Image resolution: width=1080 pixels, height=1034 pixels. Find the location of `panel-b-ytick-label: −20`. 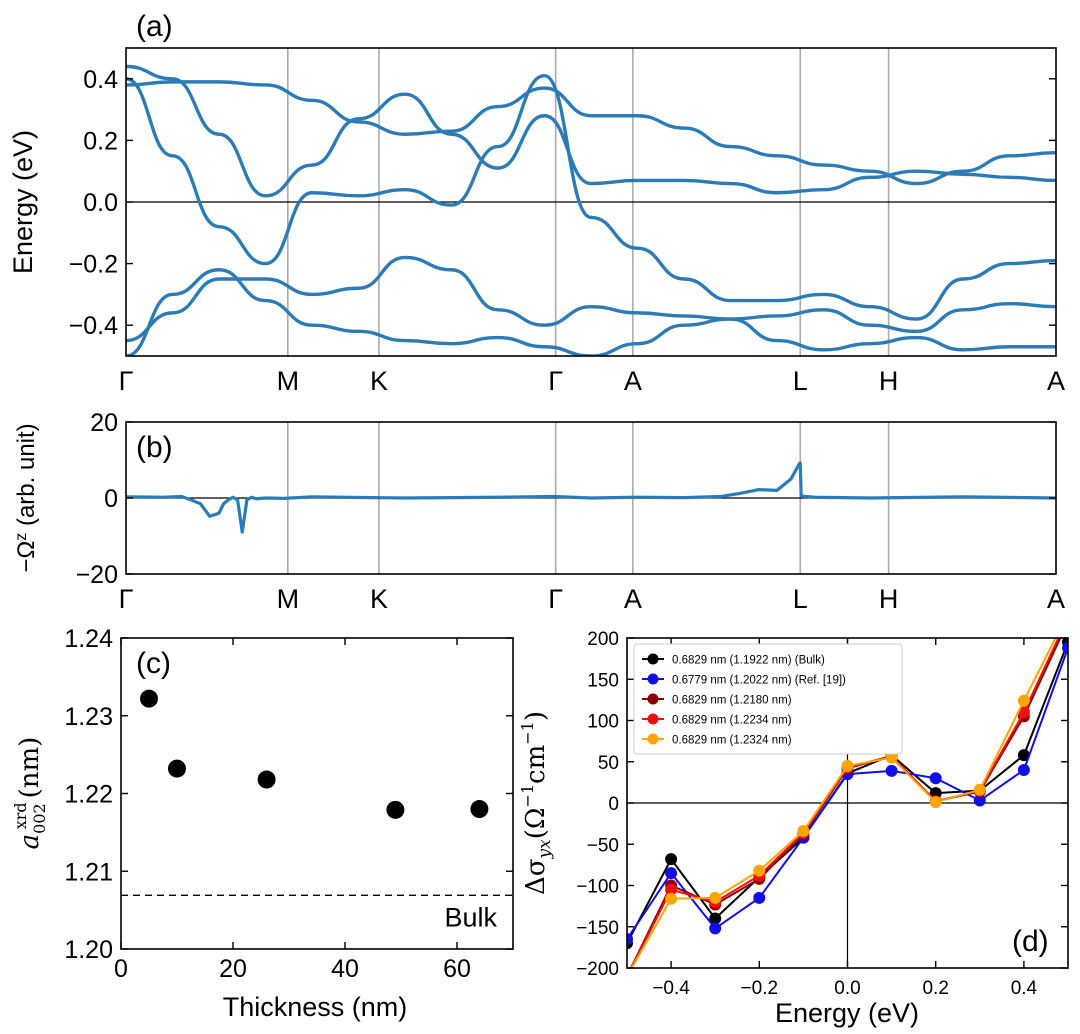

panel-b-ytick-label: −20 is located at coordinates (97, 575).